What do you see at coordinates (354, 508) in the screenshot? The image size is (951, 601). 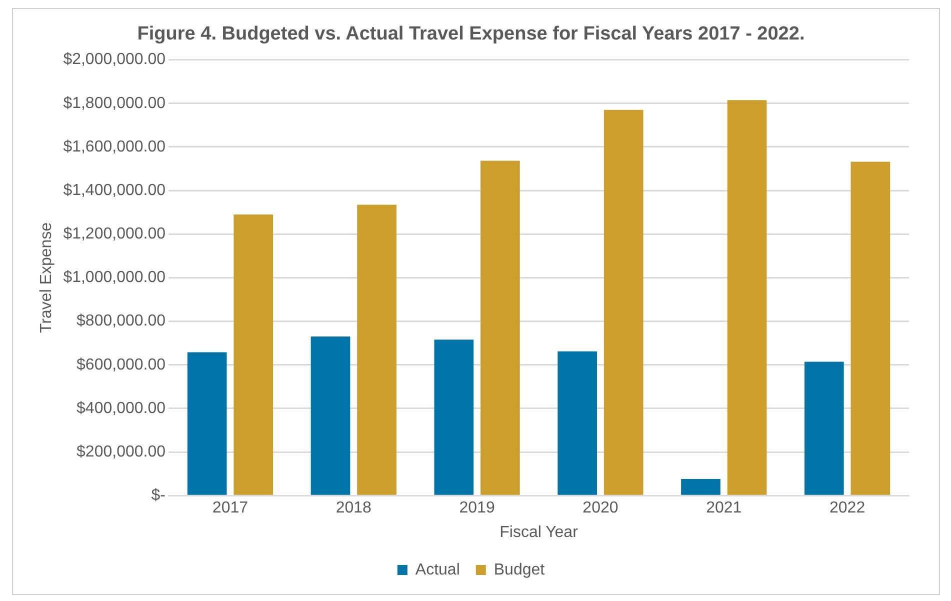 I see `x-tick-label: 2018` at bounding box center [354, 508].